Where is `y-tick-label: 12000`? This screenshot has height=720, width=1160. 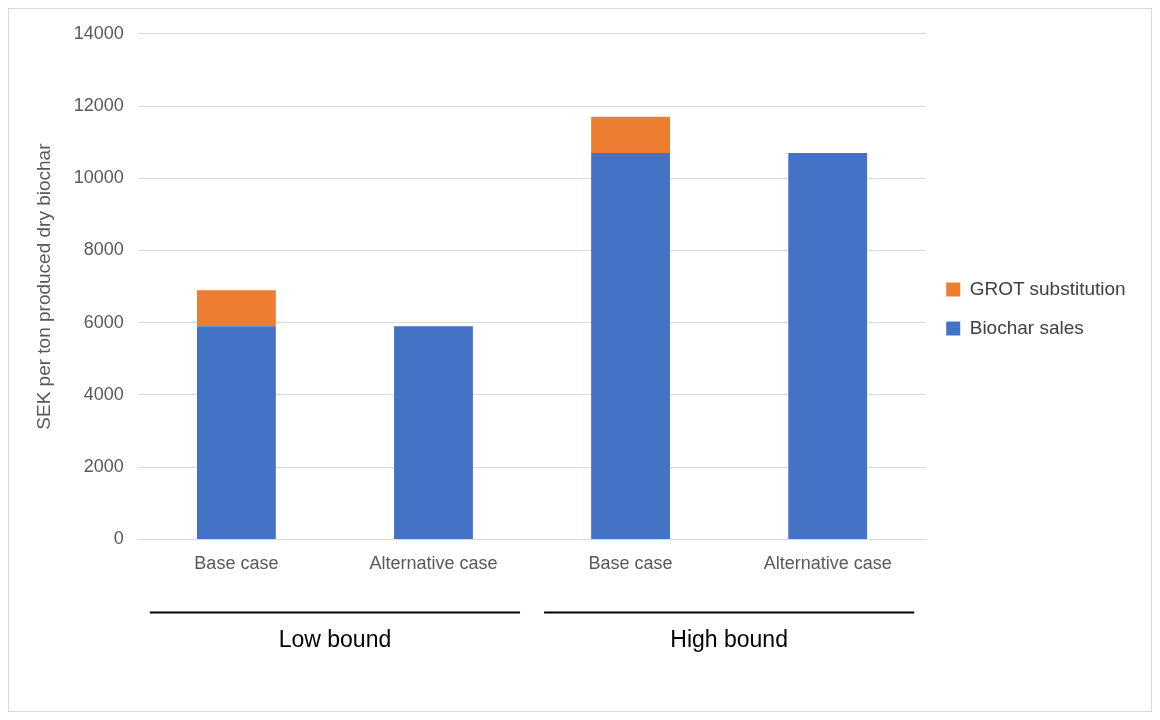 y-tick-label: 12000 is located at coordinates (98, 105).